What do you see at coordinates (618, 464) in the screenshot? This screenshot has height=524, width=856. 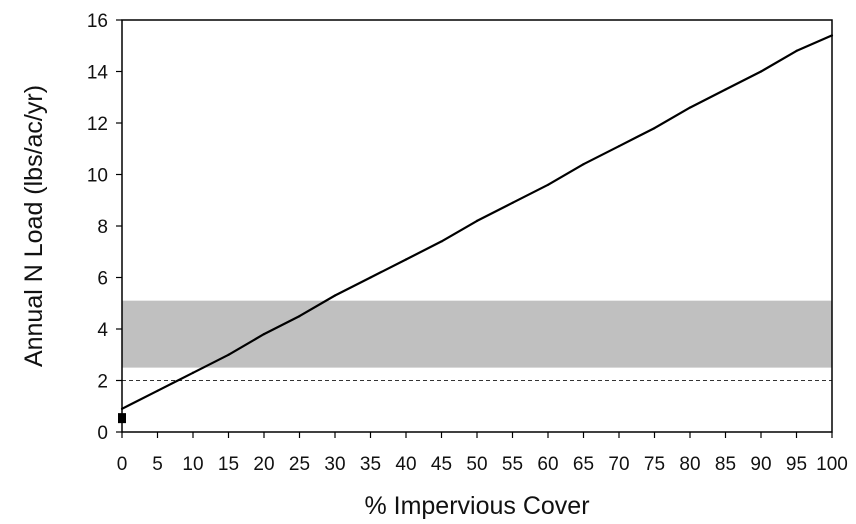 I see `x-tick-label-70: 70` at bounding box center [618, 464].